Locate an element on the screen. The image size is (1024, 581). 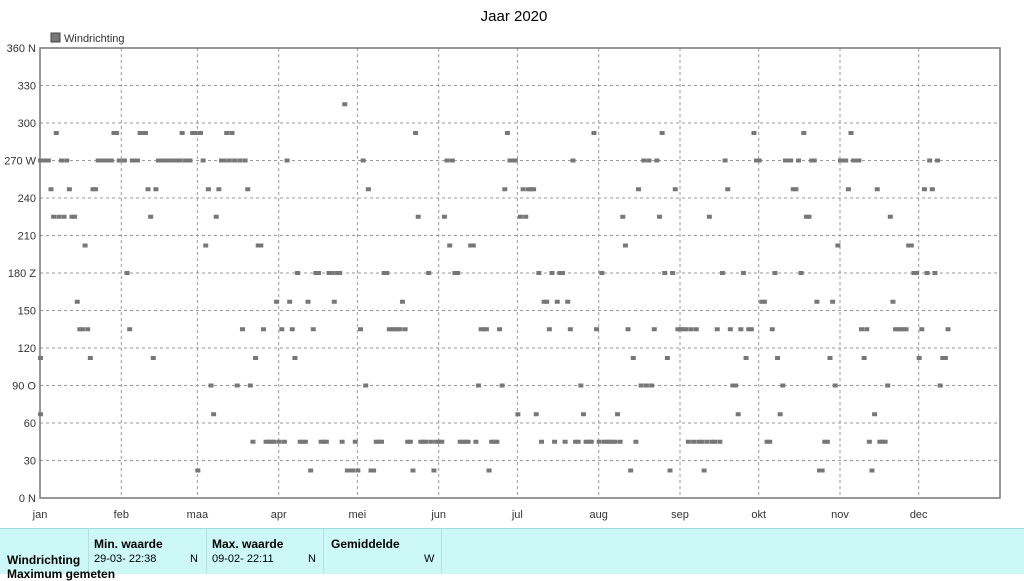
x-tick-label: maa is located at coordinates (198, 515).